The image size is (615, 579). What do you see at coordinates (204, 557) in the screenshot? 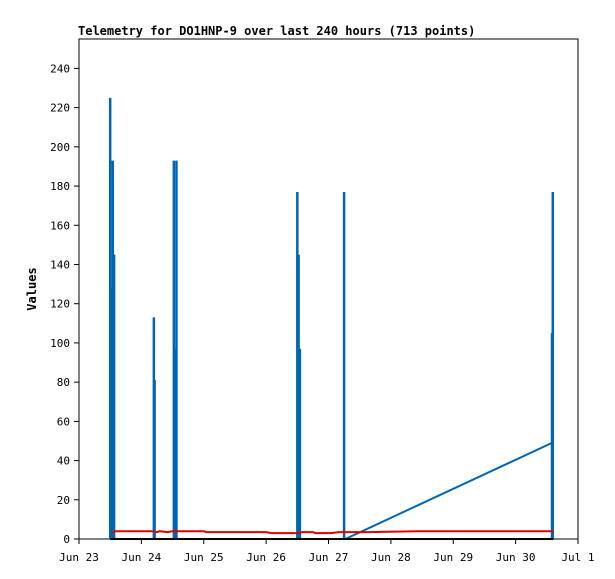
I see `x-tick-label: Jun 25` at bounding box center [204, 557].